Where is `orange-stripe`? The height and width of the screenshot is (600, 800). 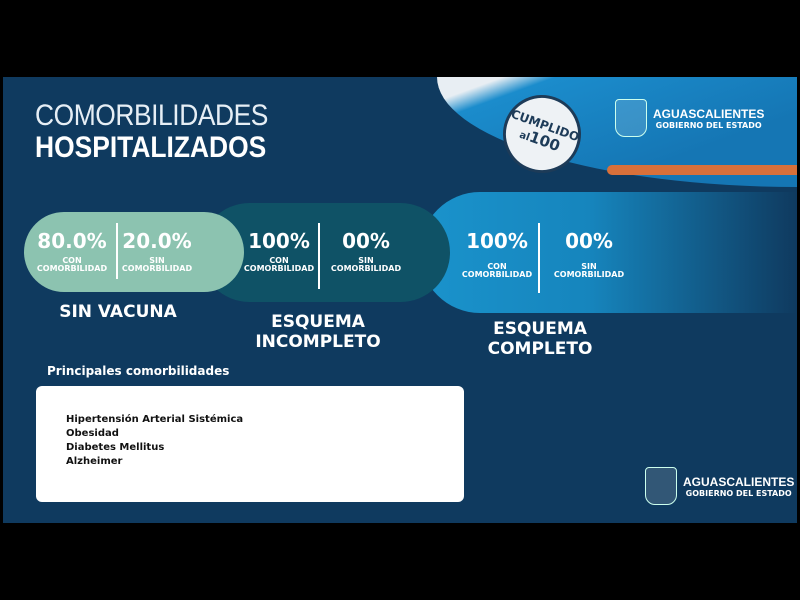 orange-stripe is located at coordinates (702, 170).